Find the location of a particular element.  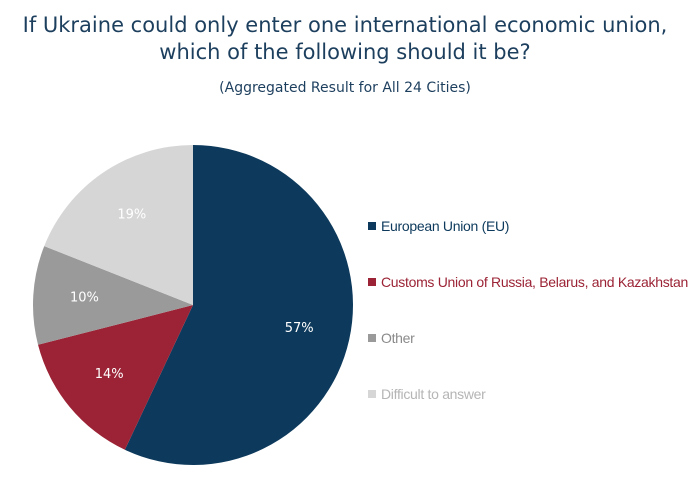

slice-label-1: 14% is located at coordinates (109, 374).